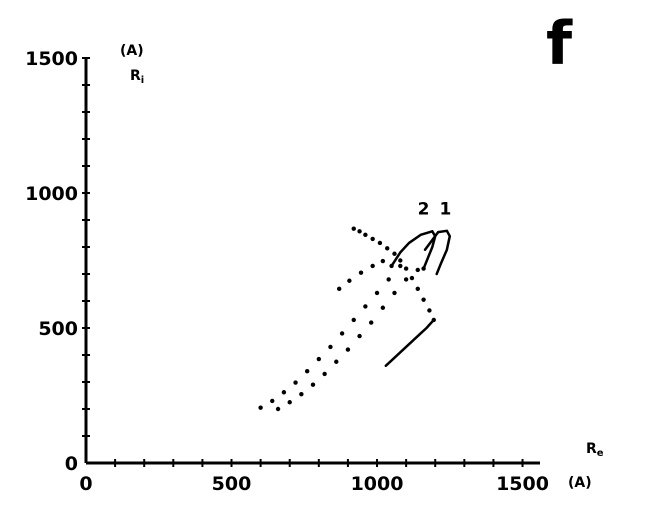 This screenshot has width=657, height=508. Describe the element at coordinates (580, 483) in the screenshot. I see `x-axis-unit: (A)` at that location.